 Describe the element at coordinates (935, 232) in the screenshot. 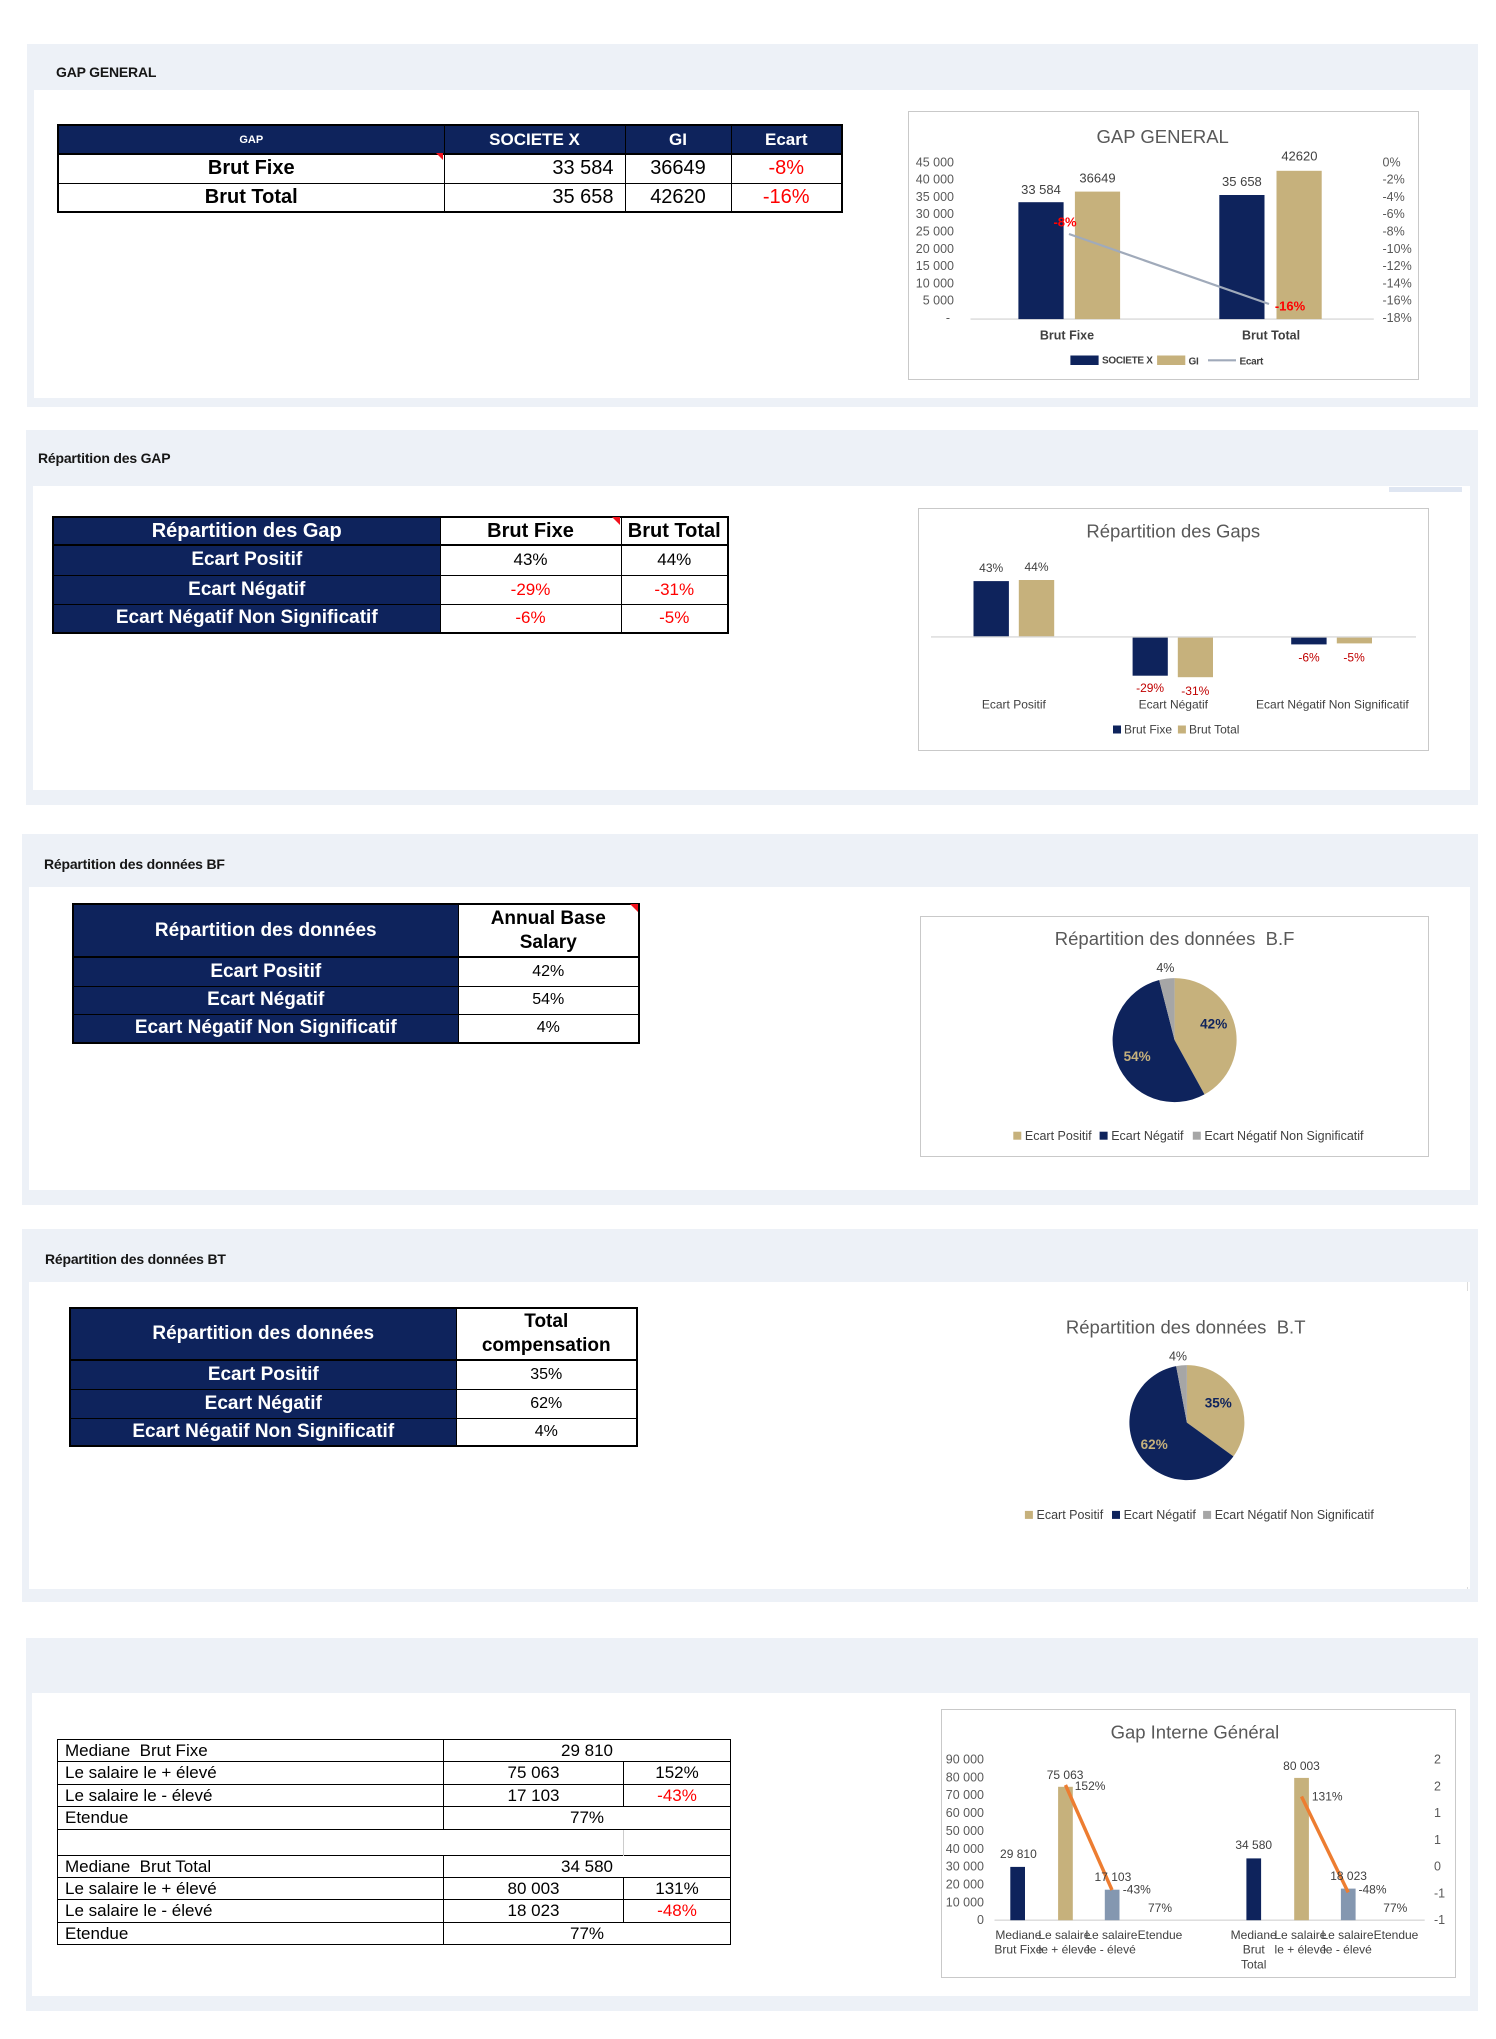

I see `svg-text: 25 000` at that location.